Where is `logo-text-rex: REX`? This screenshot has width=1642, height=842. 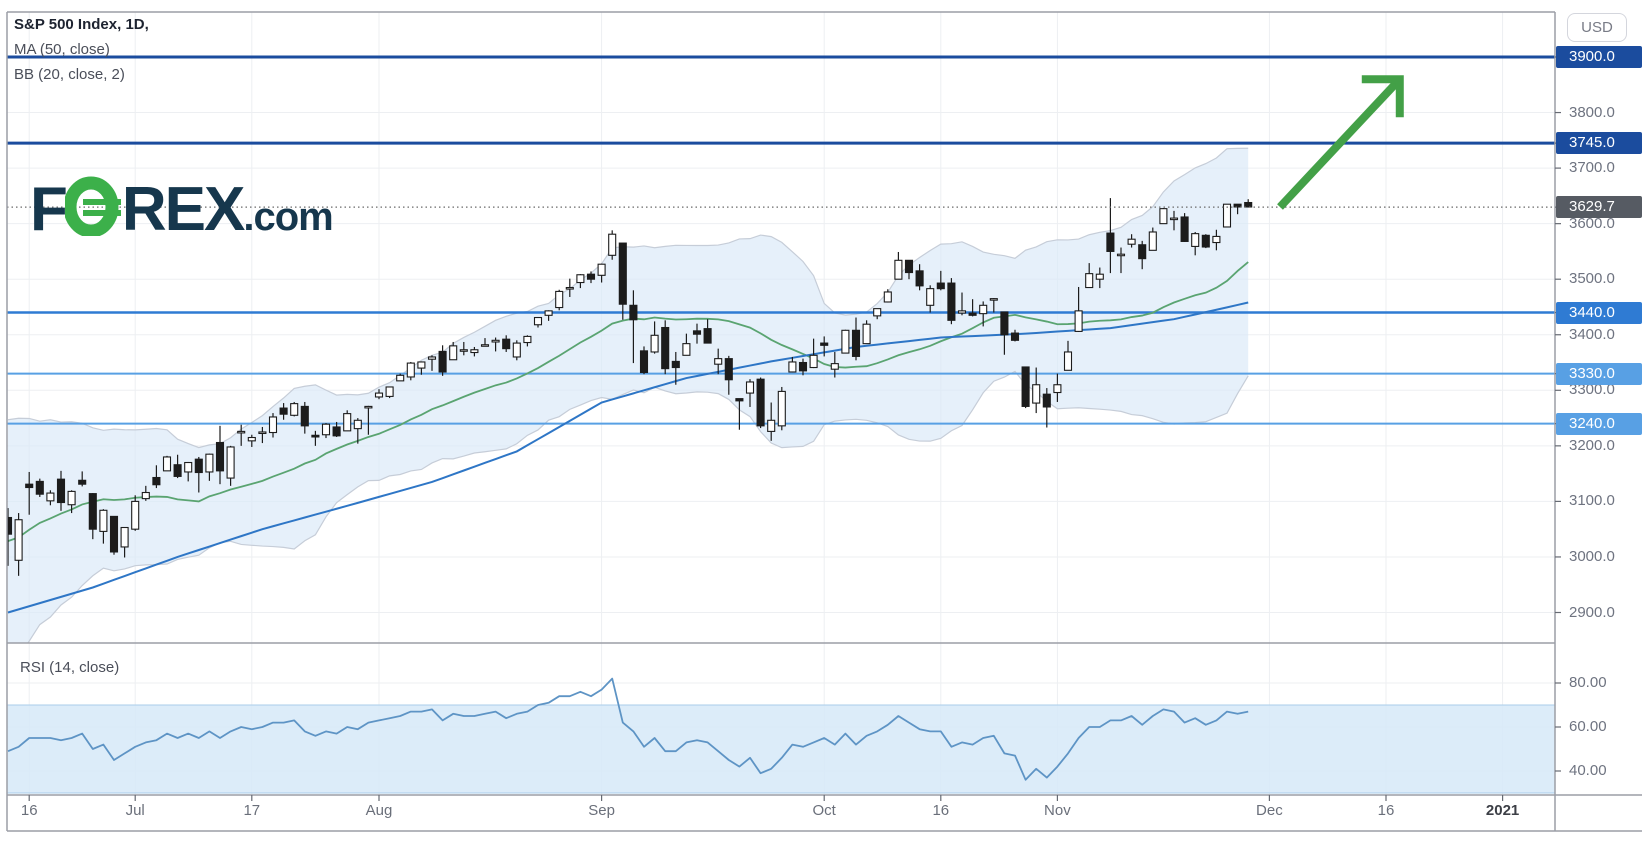
logo-text-rex: REX is located at coordinates (183, 209).